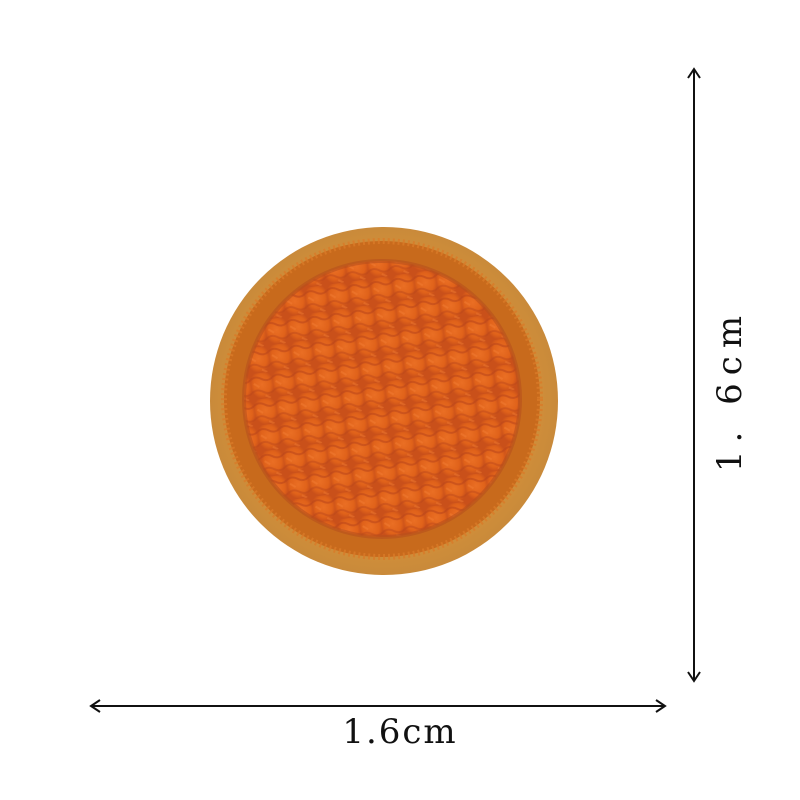 Image resolution: width=800 pixels, height=800 pixels. What do you see at coordinates (378, 706) in the screenshot?
I see `width-dimension-arrow` at bounding box center [378, 706].